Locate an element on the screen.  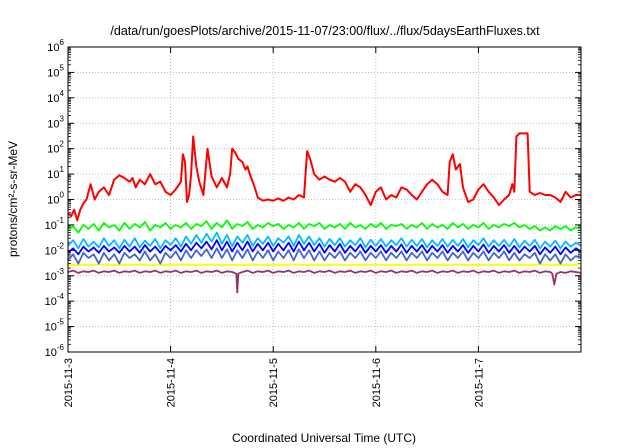
y-tick-label: 10⁵ is located at coordinates (55, 71).